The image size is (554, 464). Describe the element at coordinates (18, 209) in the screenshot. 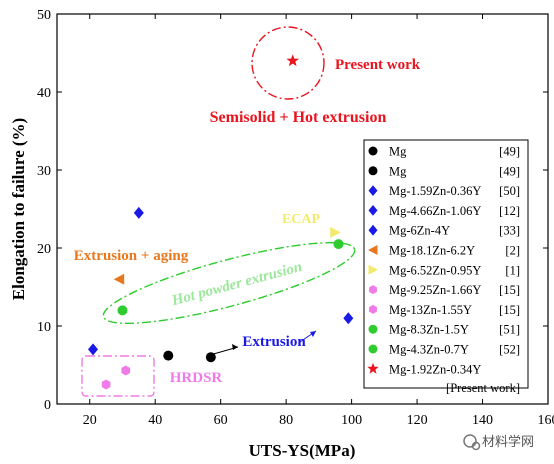

I see `y-axis-label: Elongation to failure (%)` at that location.